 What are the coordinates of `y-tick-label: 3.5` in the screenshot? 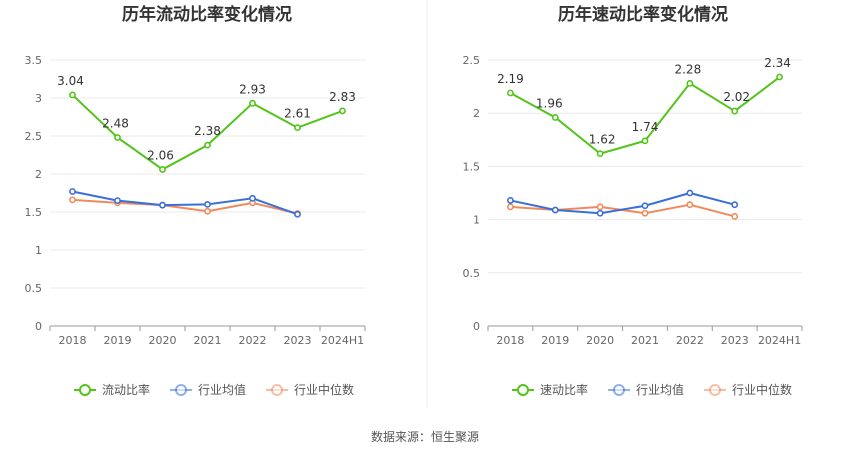 It's located at (34, 60).